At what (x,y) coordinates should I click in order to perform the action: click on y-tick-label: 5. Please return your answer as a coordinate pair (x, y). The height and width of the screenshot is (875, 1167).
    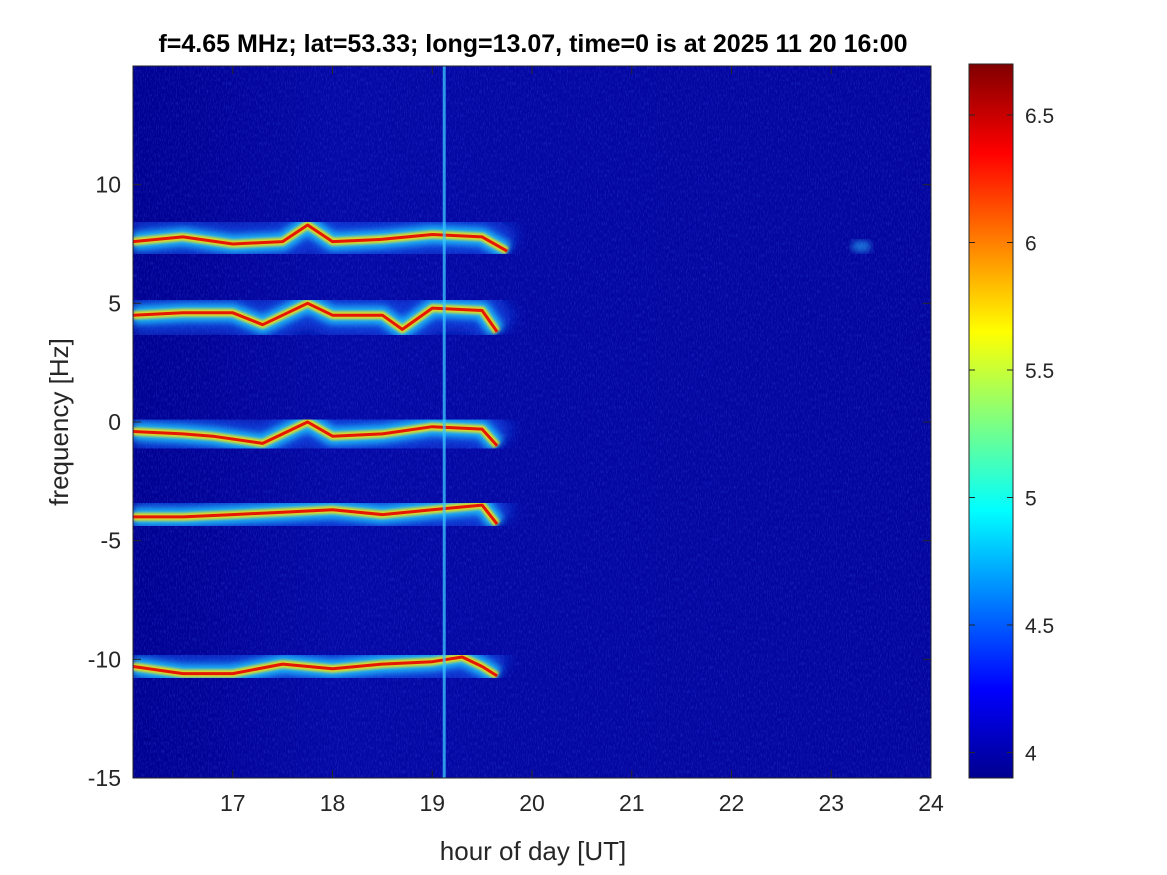
    Looking at the image, I should click on (114, 303).